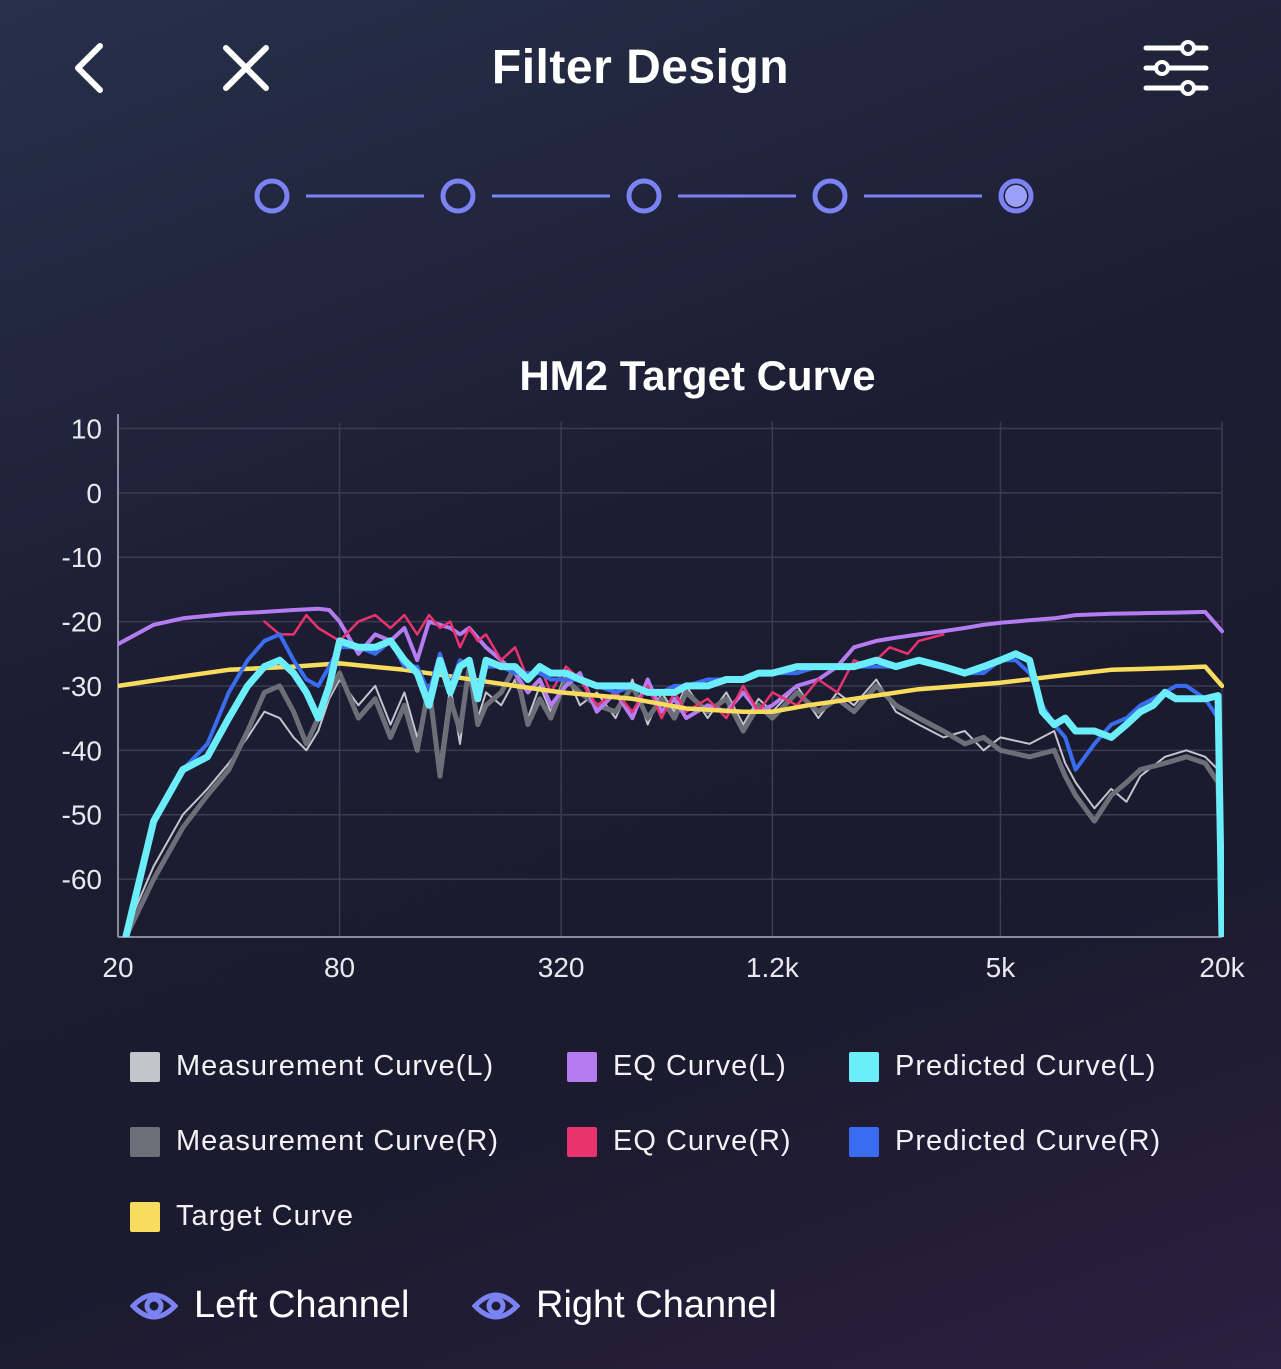 The width and height of the screenshot is (1281, 1369). I want to click on x-tick-label: 20, so click(117, 967).